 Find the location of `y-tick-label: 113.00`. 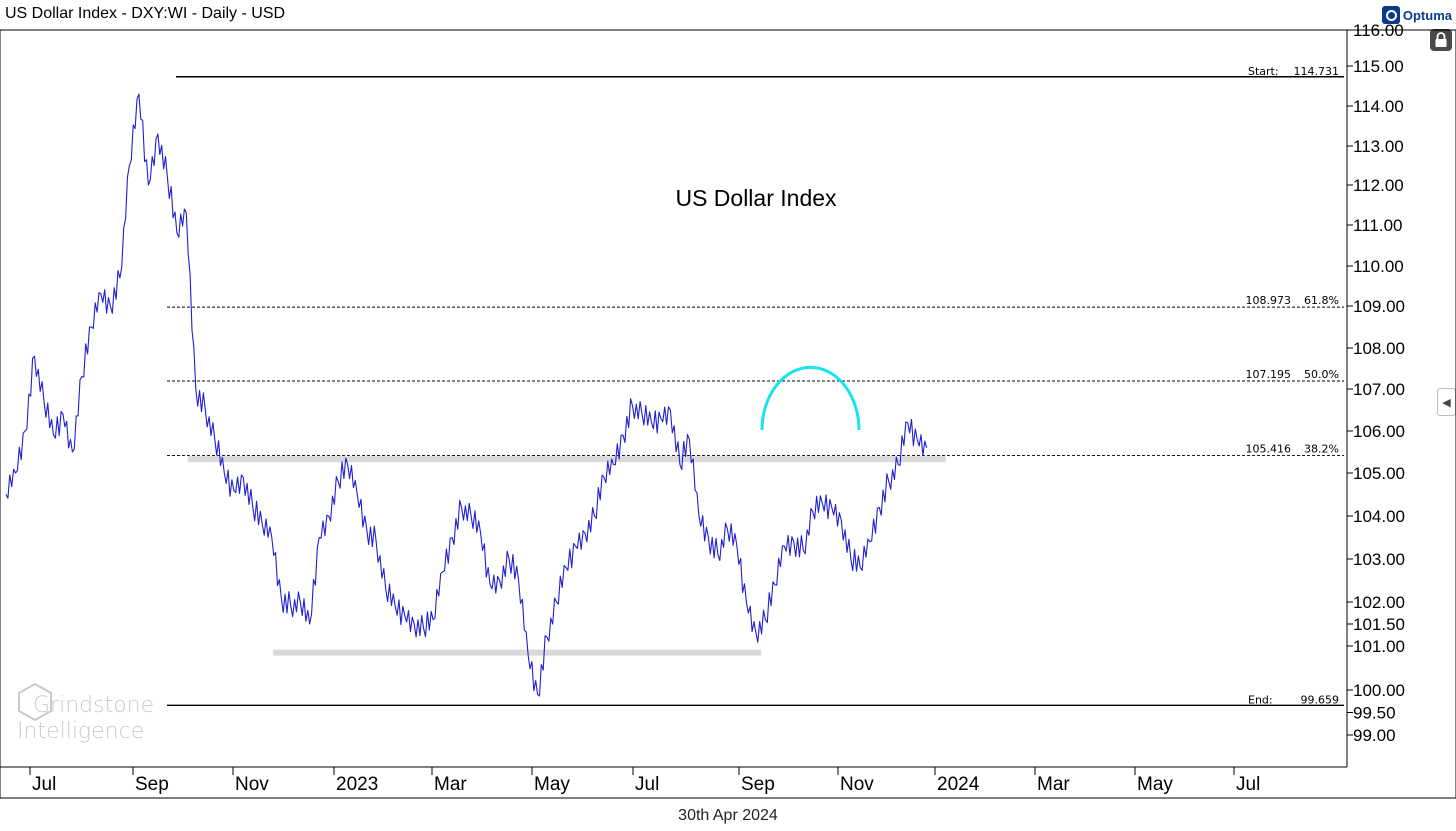

y-tick-label: 113.00 is located at coordinates (1378, 146).